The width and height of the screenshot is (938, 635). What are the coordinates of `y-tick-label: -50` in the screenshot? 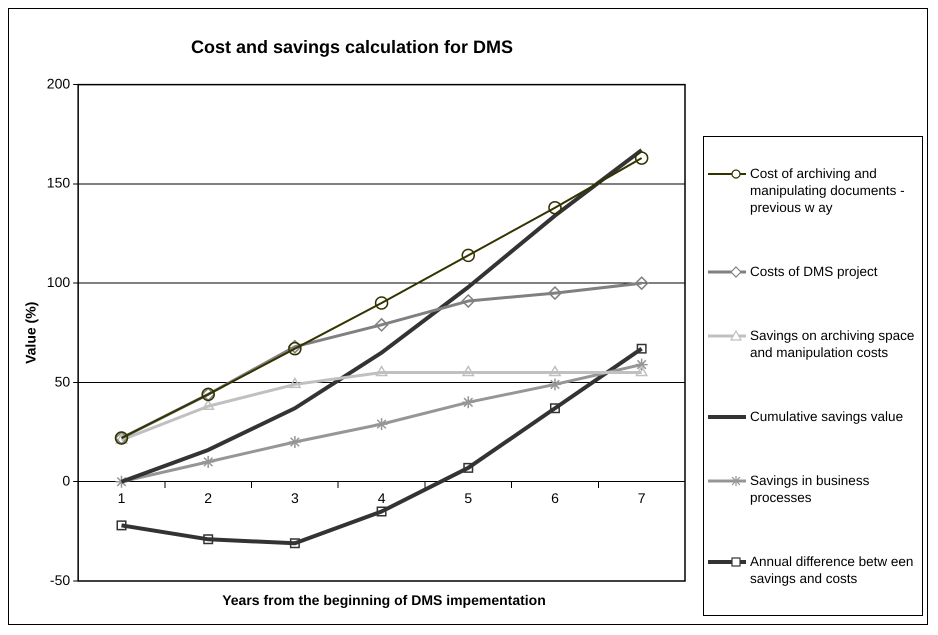 It's located at (60, 580).